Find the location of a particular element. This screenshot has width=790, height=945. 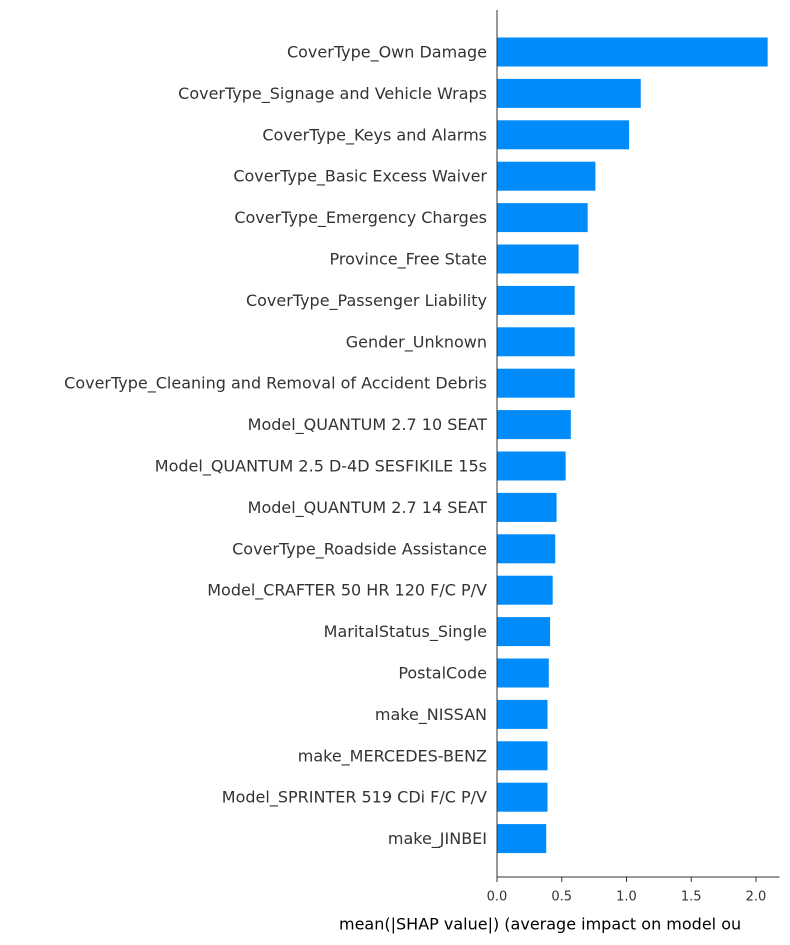

x-tick-label: 2.0 is located at coordinates (756, 897).